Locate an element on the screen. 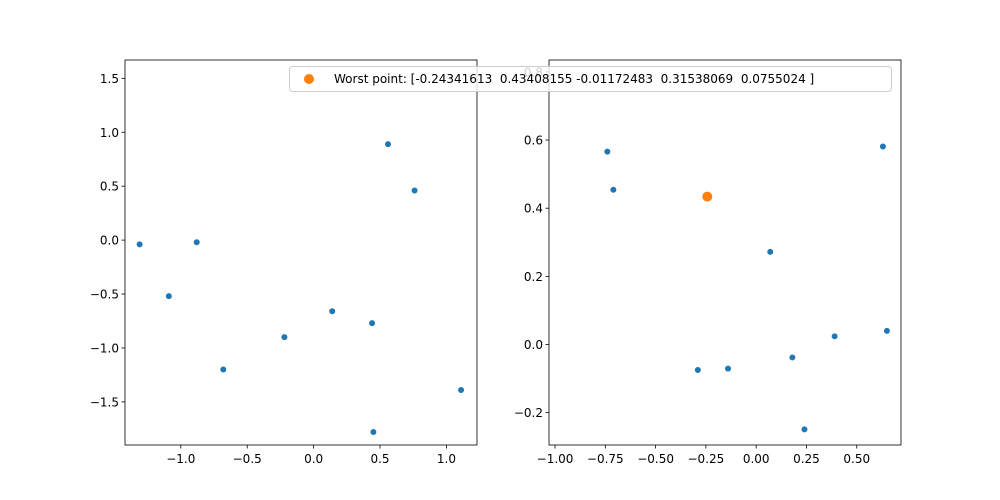  y-tick-label: 0.2 is located at coordinates (533, 277).